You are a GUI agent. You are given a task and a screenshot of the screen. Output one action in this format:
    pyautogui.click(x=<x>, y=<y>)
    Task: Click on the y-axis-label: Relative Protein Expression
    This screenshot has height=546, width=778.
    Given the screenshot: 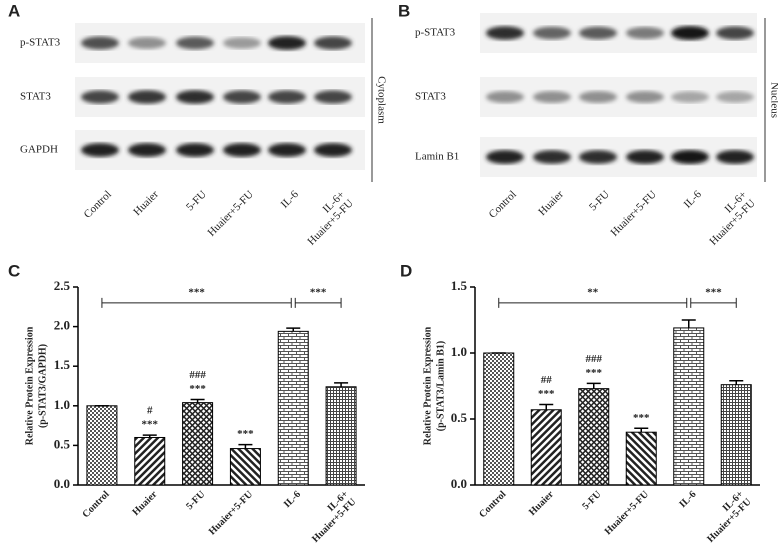 What is the action you would take?
    pyautogui.click(x=29, y=385)
    